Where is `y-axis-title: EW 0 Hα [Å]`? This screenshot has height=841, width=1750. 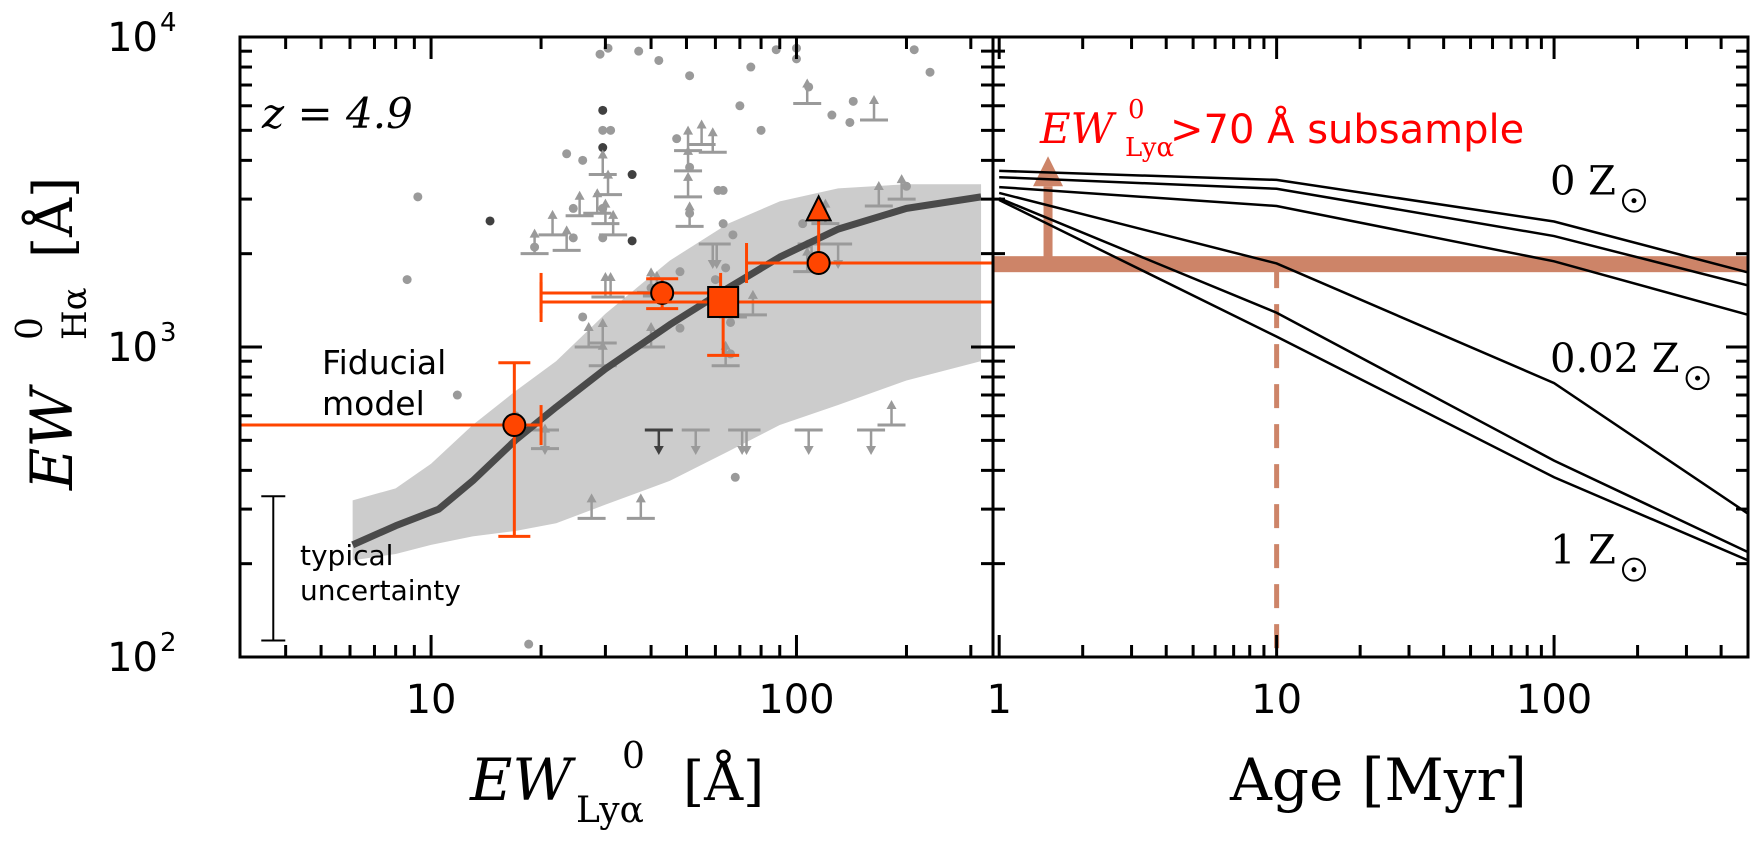
y-axis-title: EW 0 Hα [Å] is located at coordinates (52, 334).